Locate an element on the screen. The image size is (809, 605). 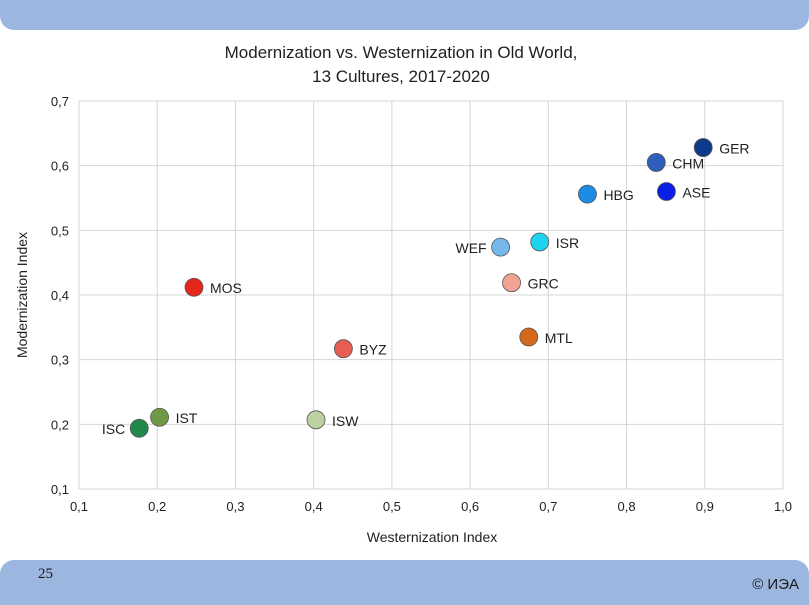
data-label-isw: ISW is located at coordinates (345, 421).